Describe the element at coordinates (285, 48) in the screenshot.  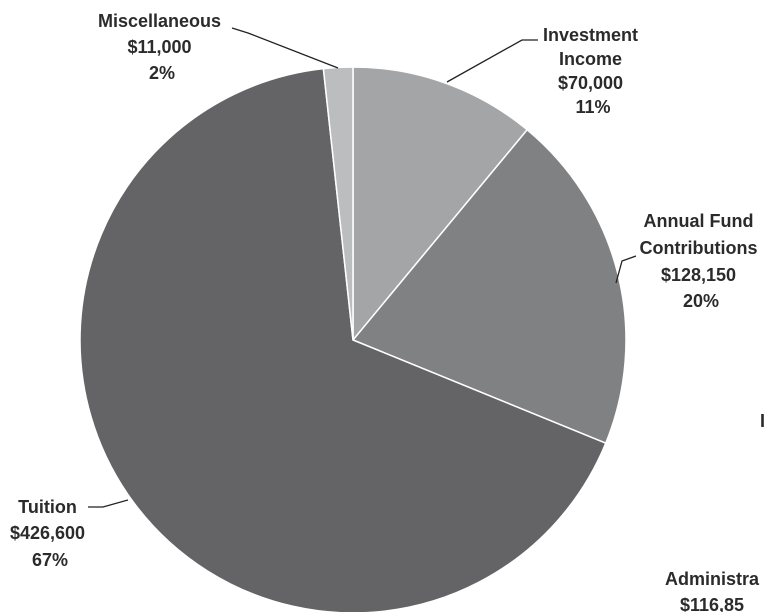
I see `leader-line-miscellaneous` at that location.